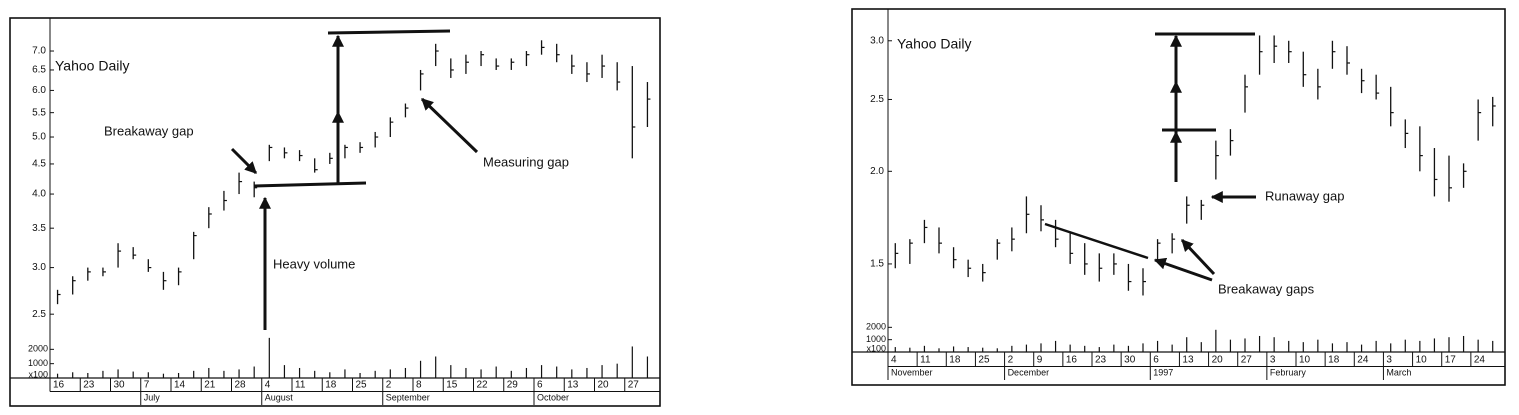  I want to click on y-tick-label: 4.5, so click(39, 164).